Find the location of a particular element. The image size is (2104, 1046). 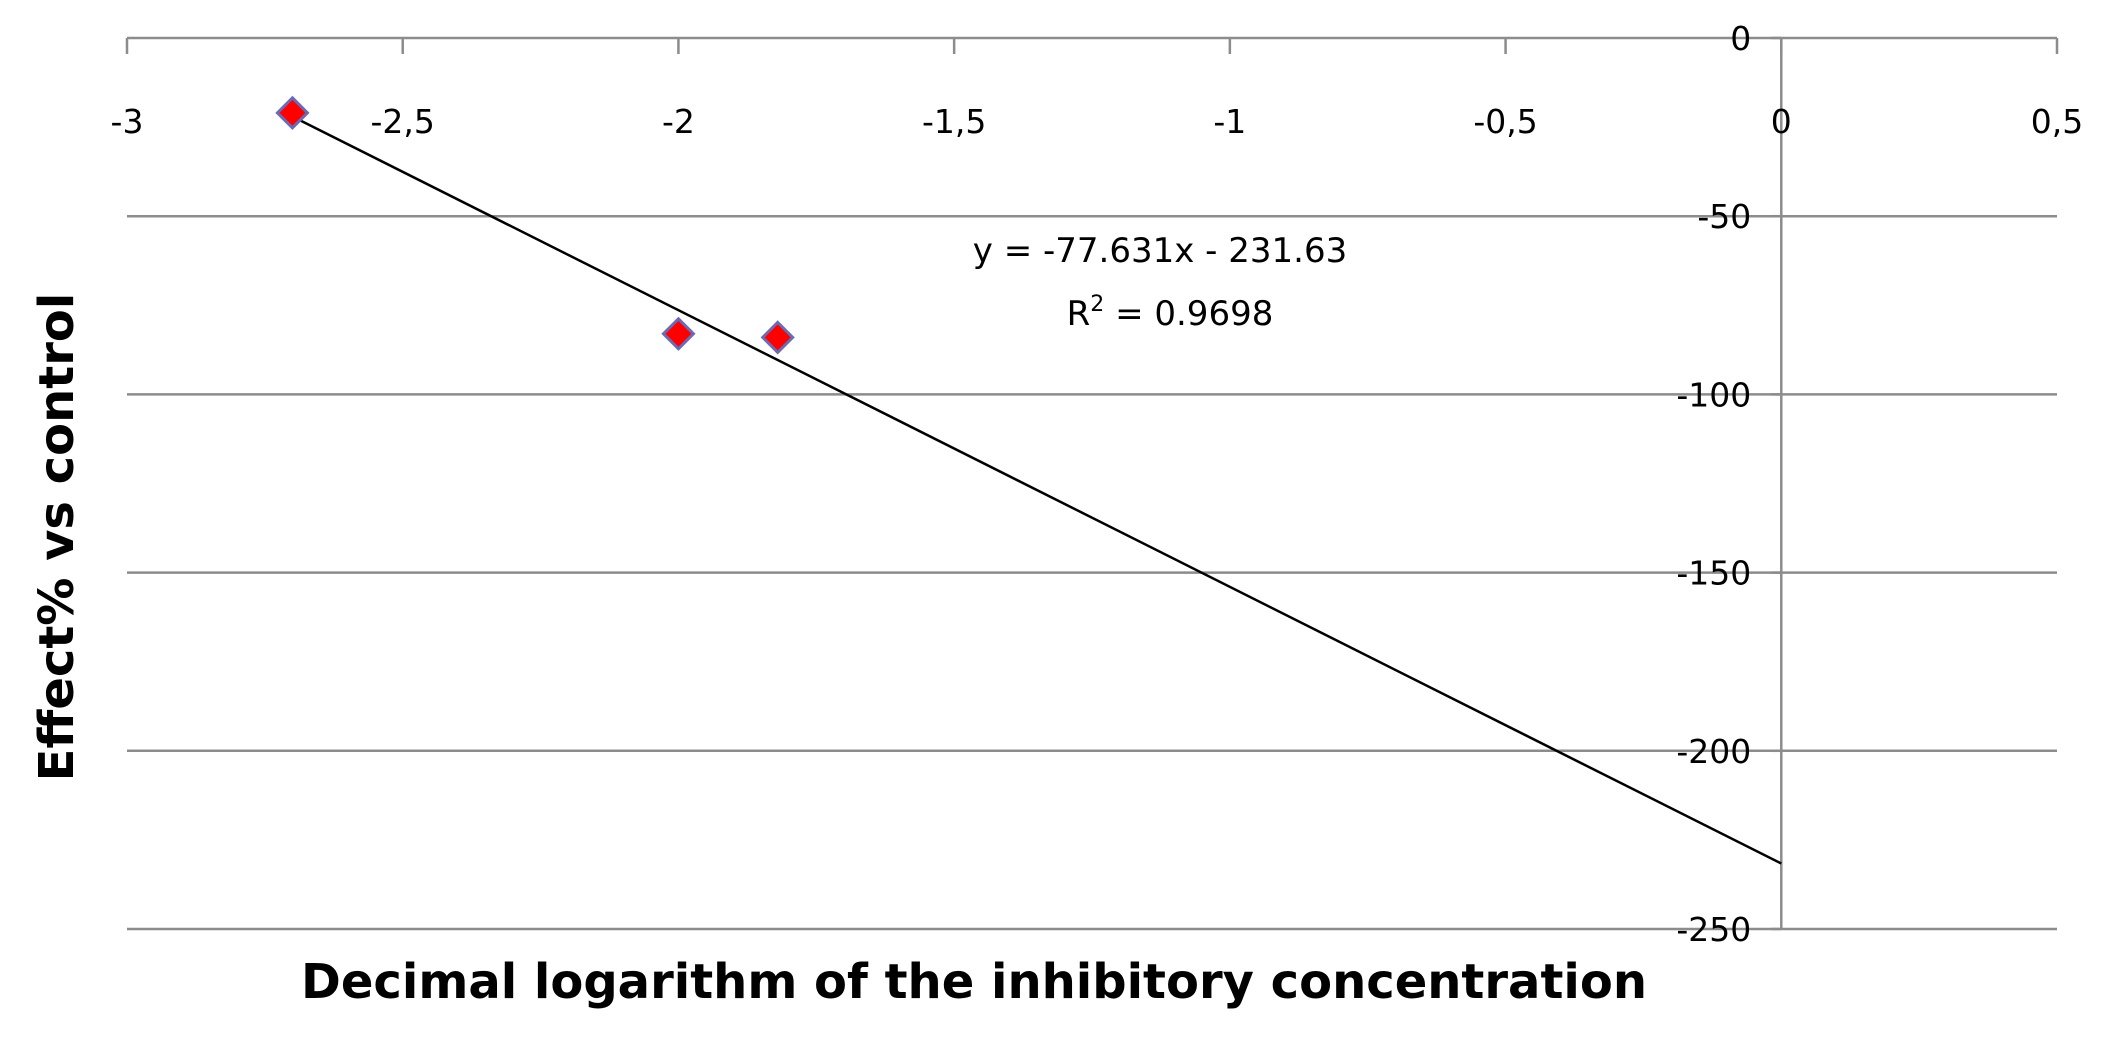

data-points is located at coordinates (535, 225).